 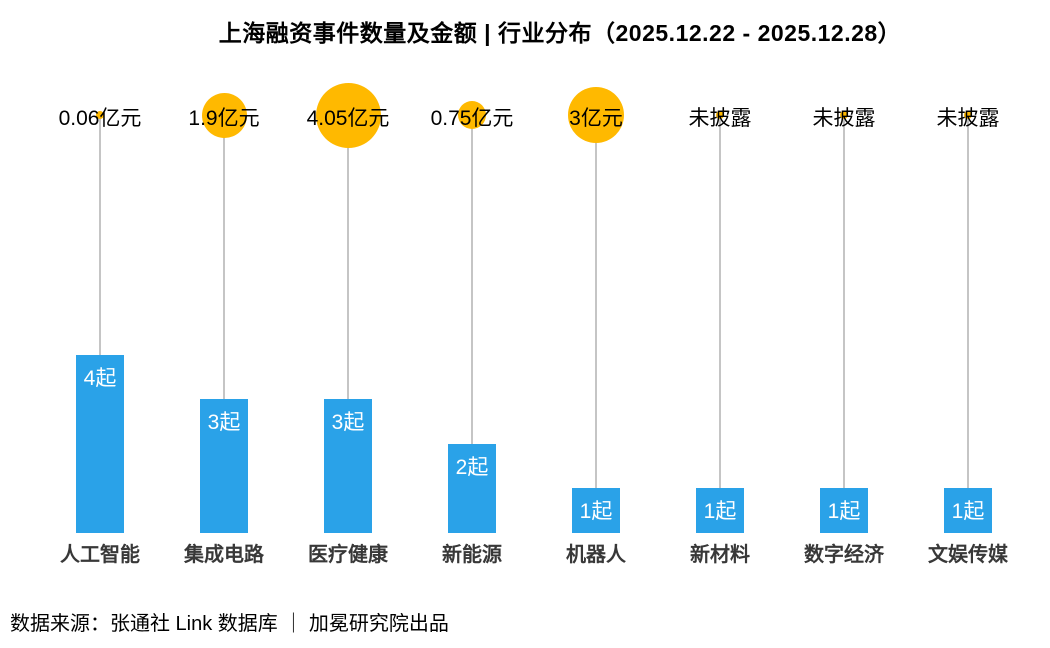 What do you see at coordinates (100, 378) in the screenshot?
I see `count-label: 4起` at bounding box center [100, 378].